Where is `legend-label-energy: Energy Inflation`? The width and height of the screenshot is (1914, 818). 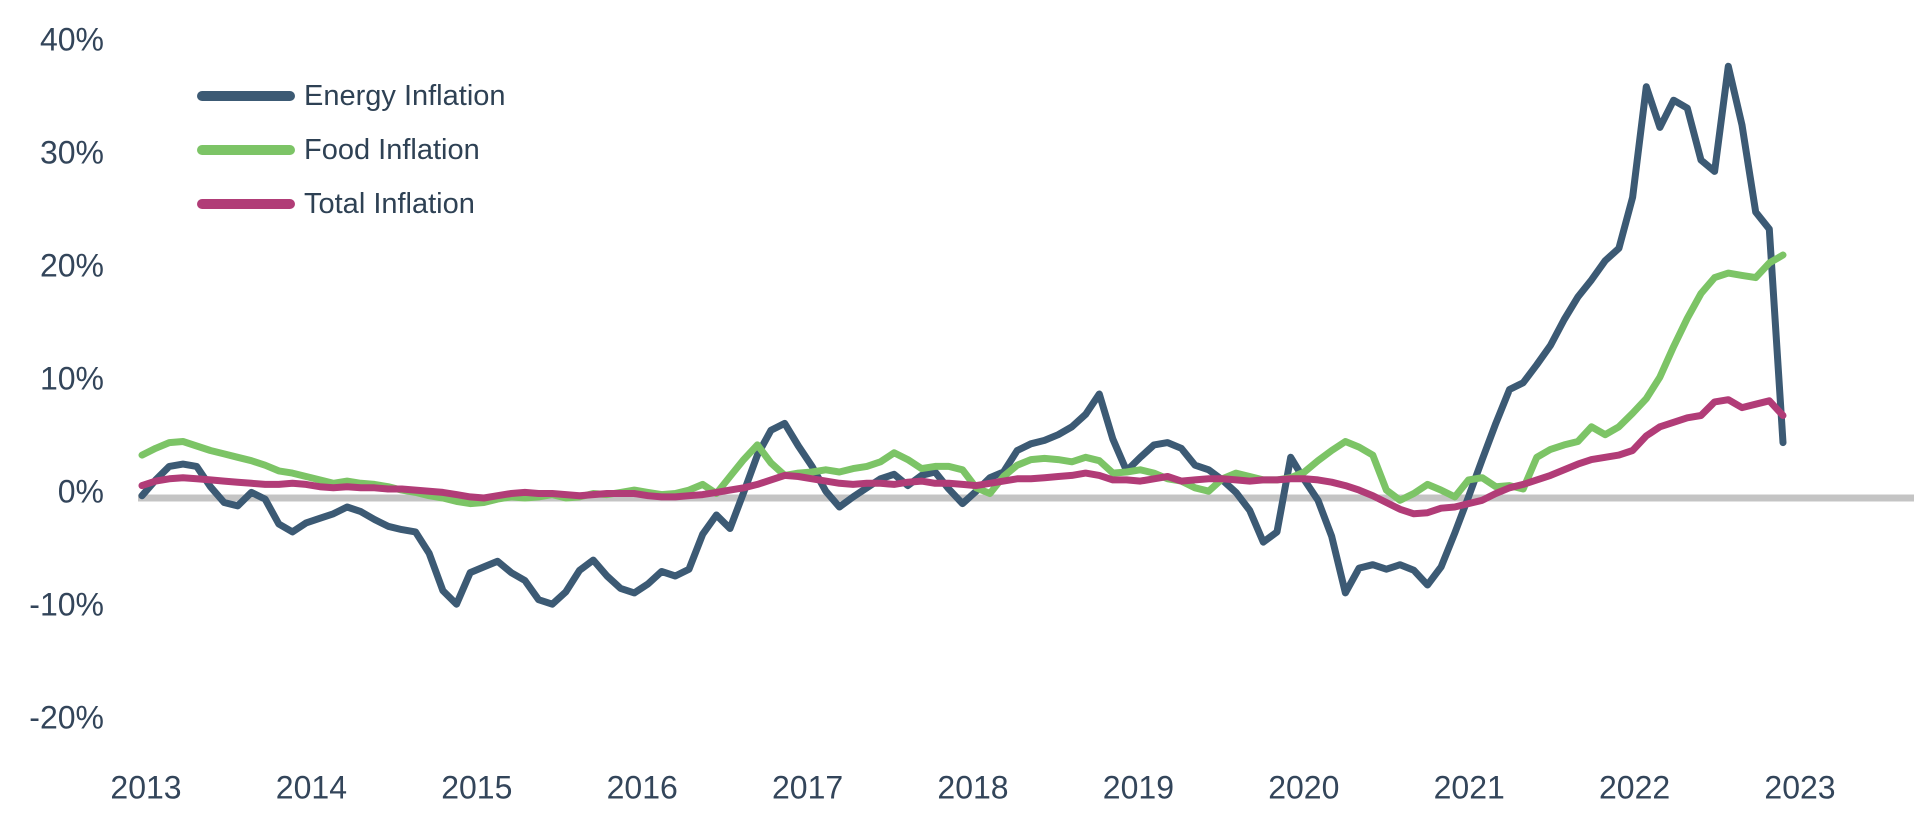 legend-label-energy: Energy Inflation is located at coordinates (405, 96).